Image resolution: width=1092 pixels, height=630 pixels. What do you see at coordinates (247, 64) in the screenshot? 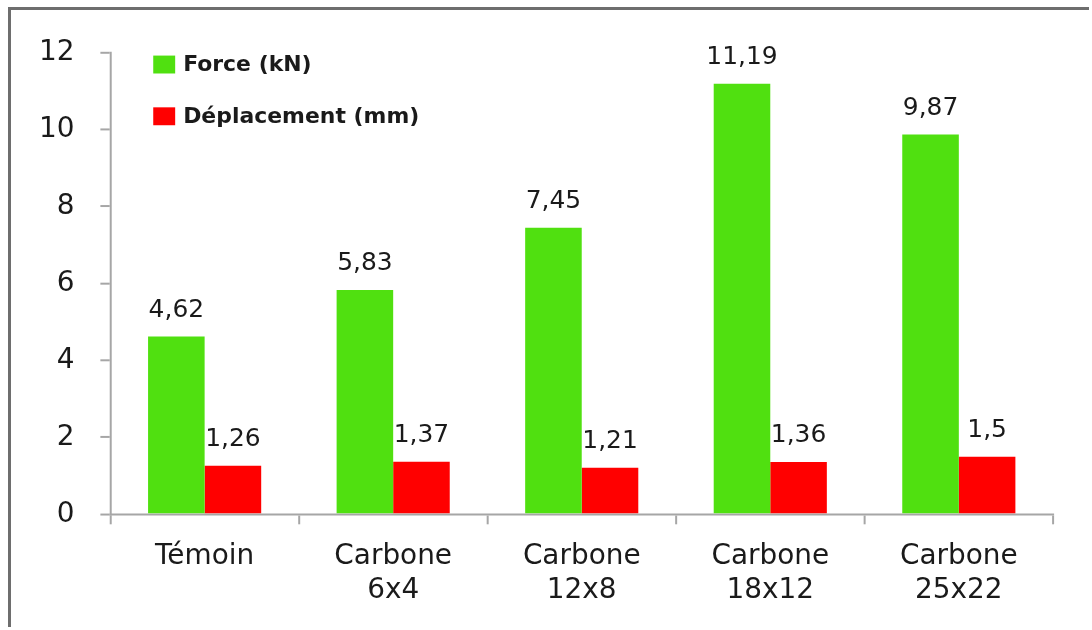
I see `legend-label: Force (kN)` at bounding box center [247, 64].